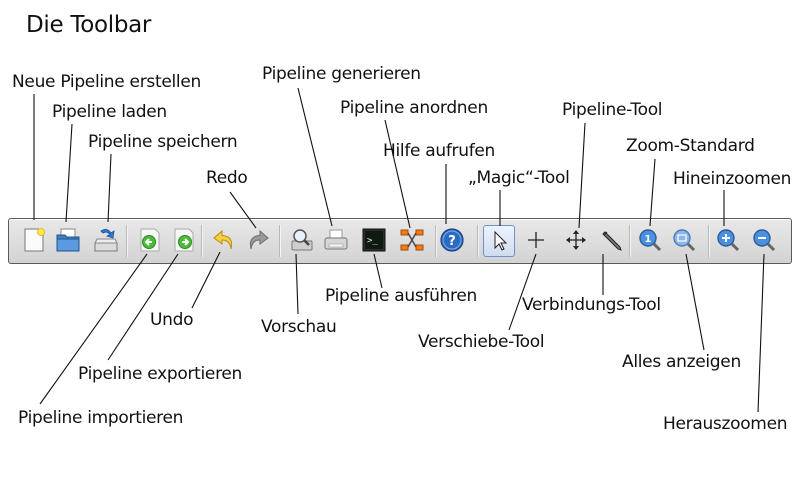 The height and width of the screenshot is (500, 800). I want to click on redo-arrow-icon, so click(259, 239).